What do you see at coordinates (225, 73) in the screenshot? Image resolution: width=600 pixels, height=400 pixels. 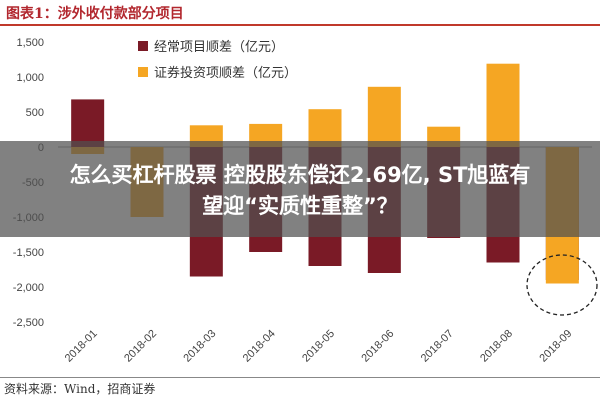 I see `legend-label-securities: 证券投资项顺差（亿元）` at bounding box center [225, 73].